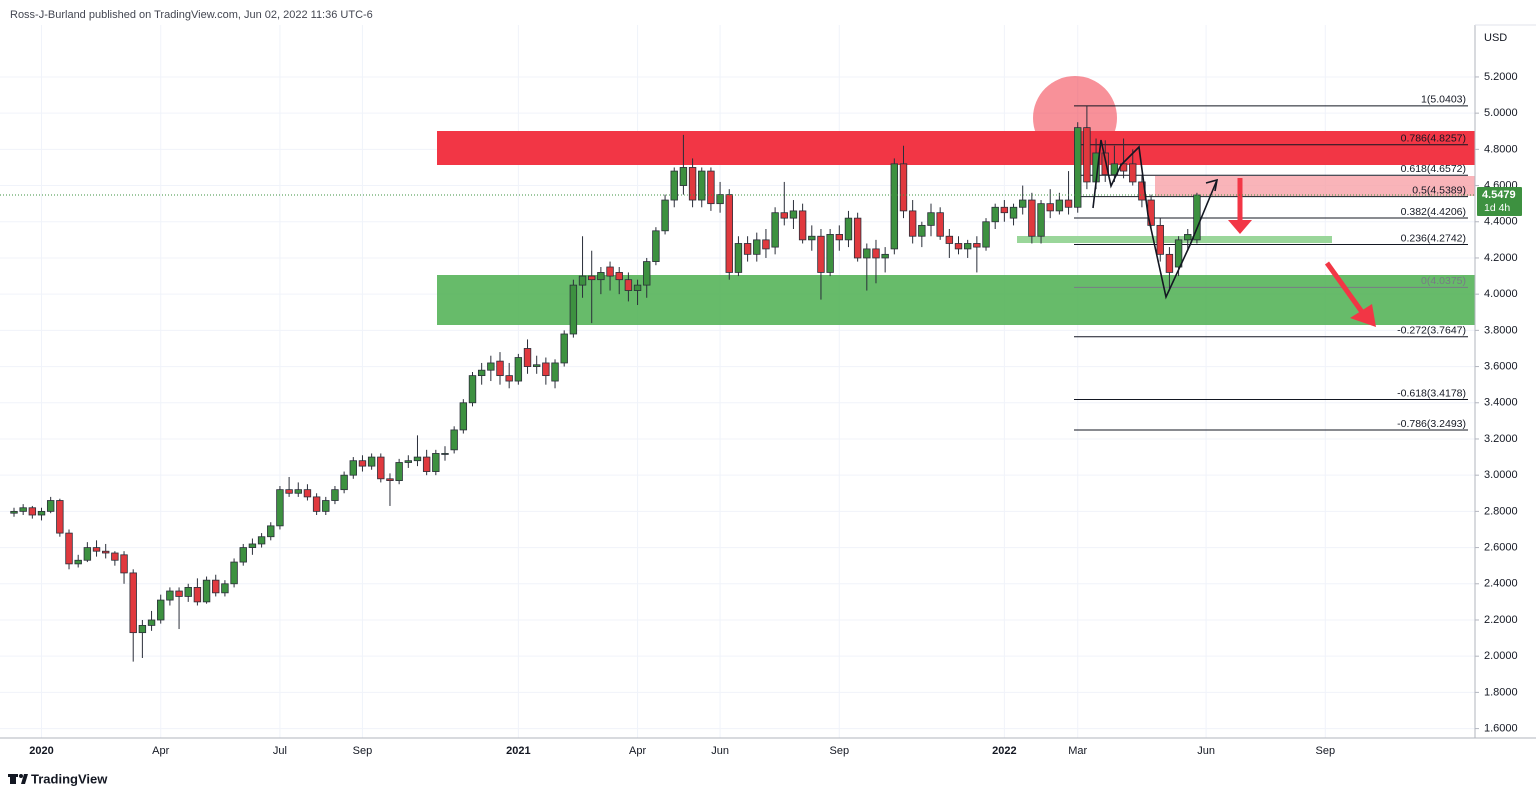  Describe the element at coordinates (720, 751) in the screenshot. I see `x-tick-label: Jun` at that location.